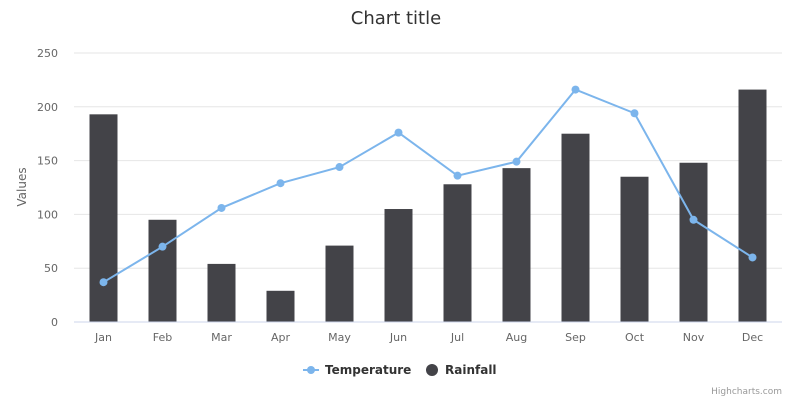 The image size is (792, 400). Describe the element at coordinates (22, 186) in the screenshot. I see `y-axis-label: Values` at that location.